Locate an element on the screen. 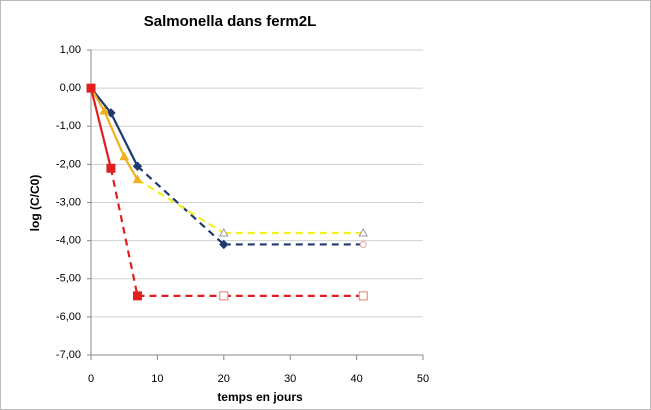 Image resolution: width=651 pixels, height=410 pixels. x-tick-label: 0 is located at coordinates (91, 379).